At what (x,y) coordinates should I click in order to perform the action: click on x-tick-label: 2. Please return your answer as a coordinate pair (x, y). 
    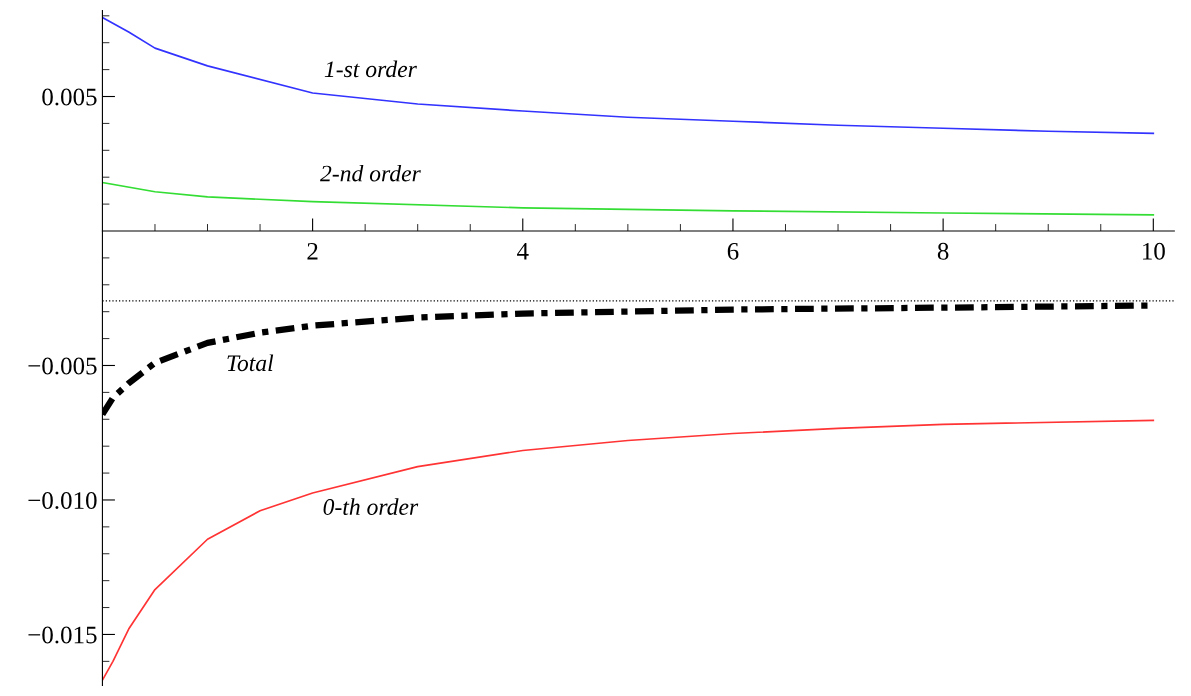
    Looking at the image, I should click on (312, 251).